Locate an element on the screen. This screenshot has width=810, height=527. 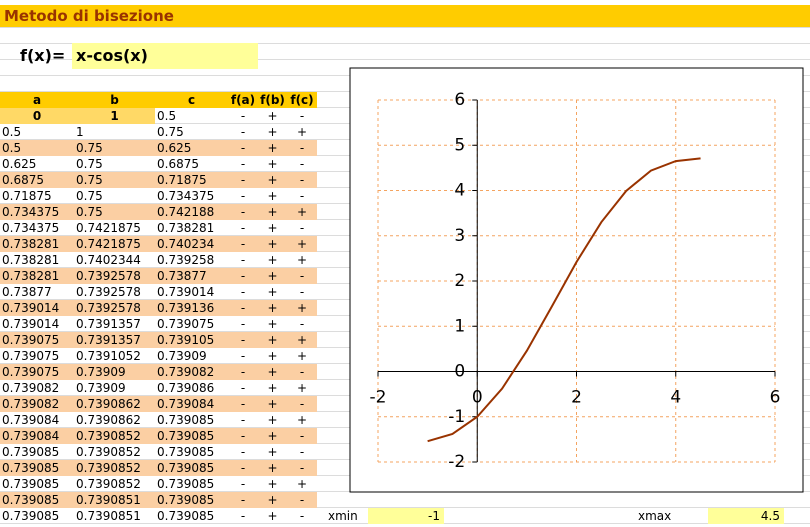
y-tick-label: 4 is located at coordinates (459, 191).